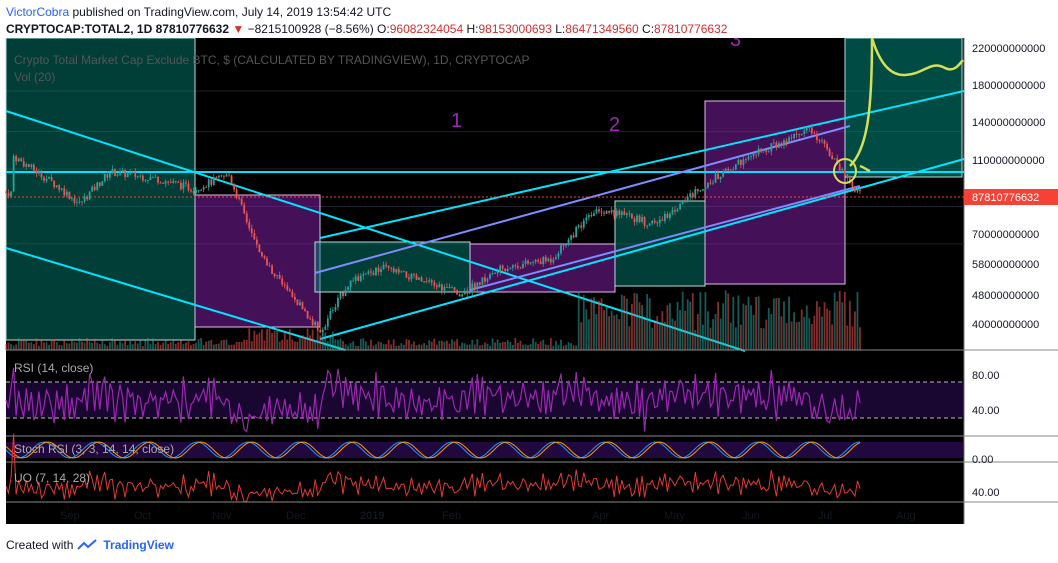 The width and height of the screenshot is (1058, 563). Describe the element at coordinates (602, 29) in the screenshot. I see `low-value: 86471349560` at that location.